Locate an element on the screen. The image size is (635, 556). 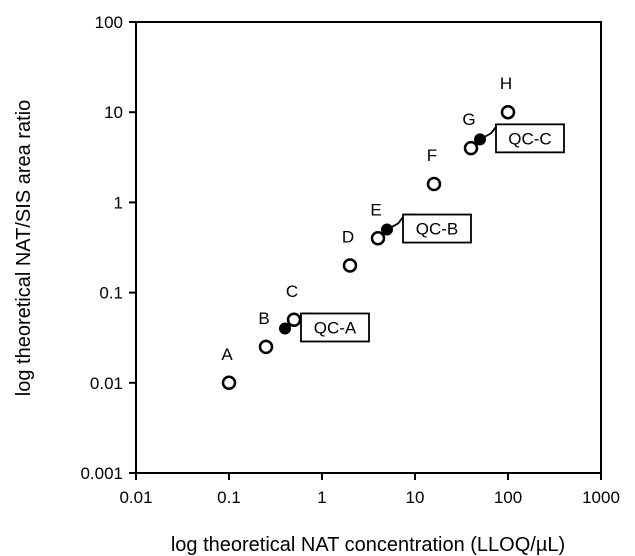
filled-circle-series is located at coordinates (382, 234).